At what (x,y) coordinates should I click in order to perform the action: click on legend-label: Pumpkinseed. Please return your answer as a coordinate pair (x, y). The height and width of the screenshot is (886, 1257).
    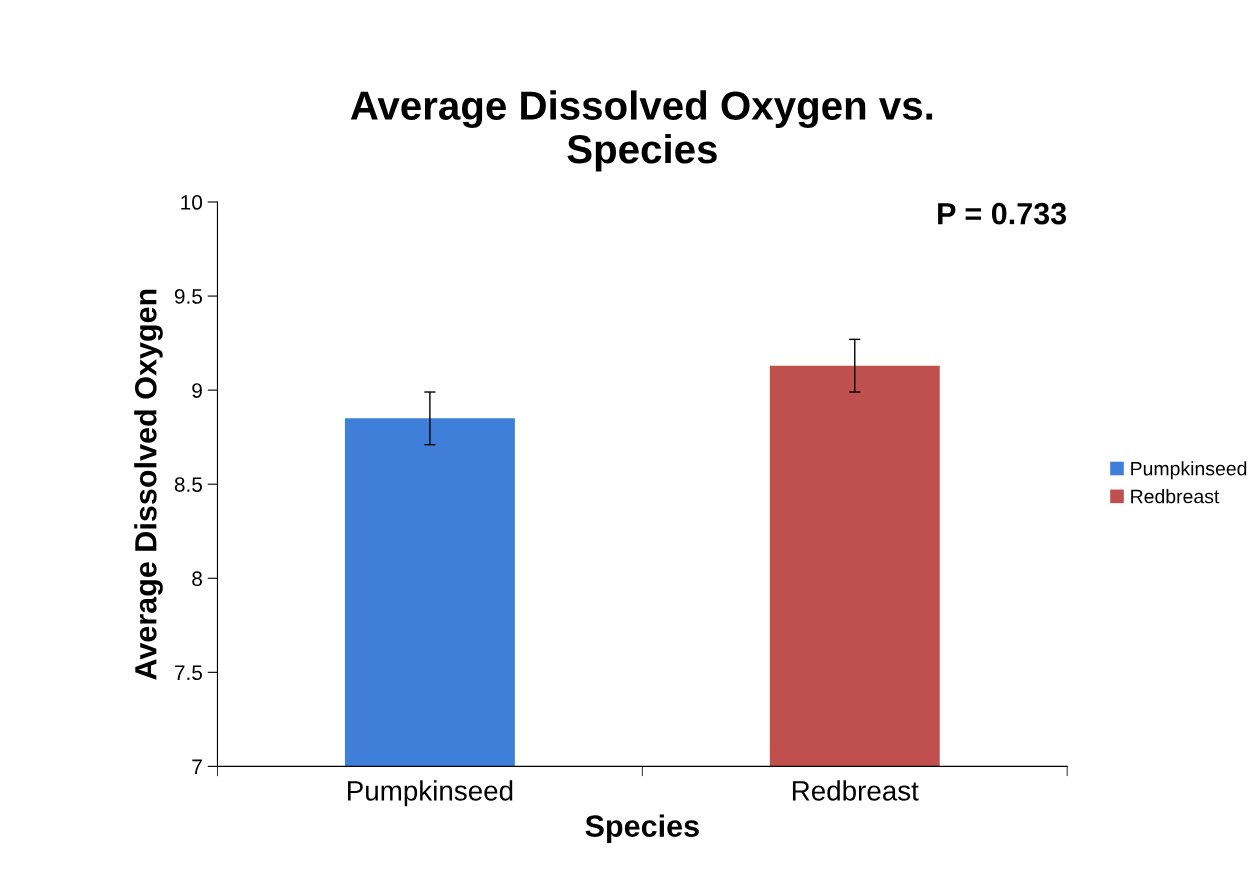
    Looking at the image, I should click on (1189, 470).